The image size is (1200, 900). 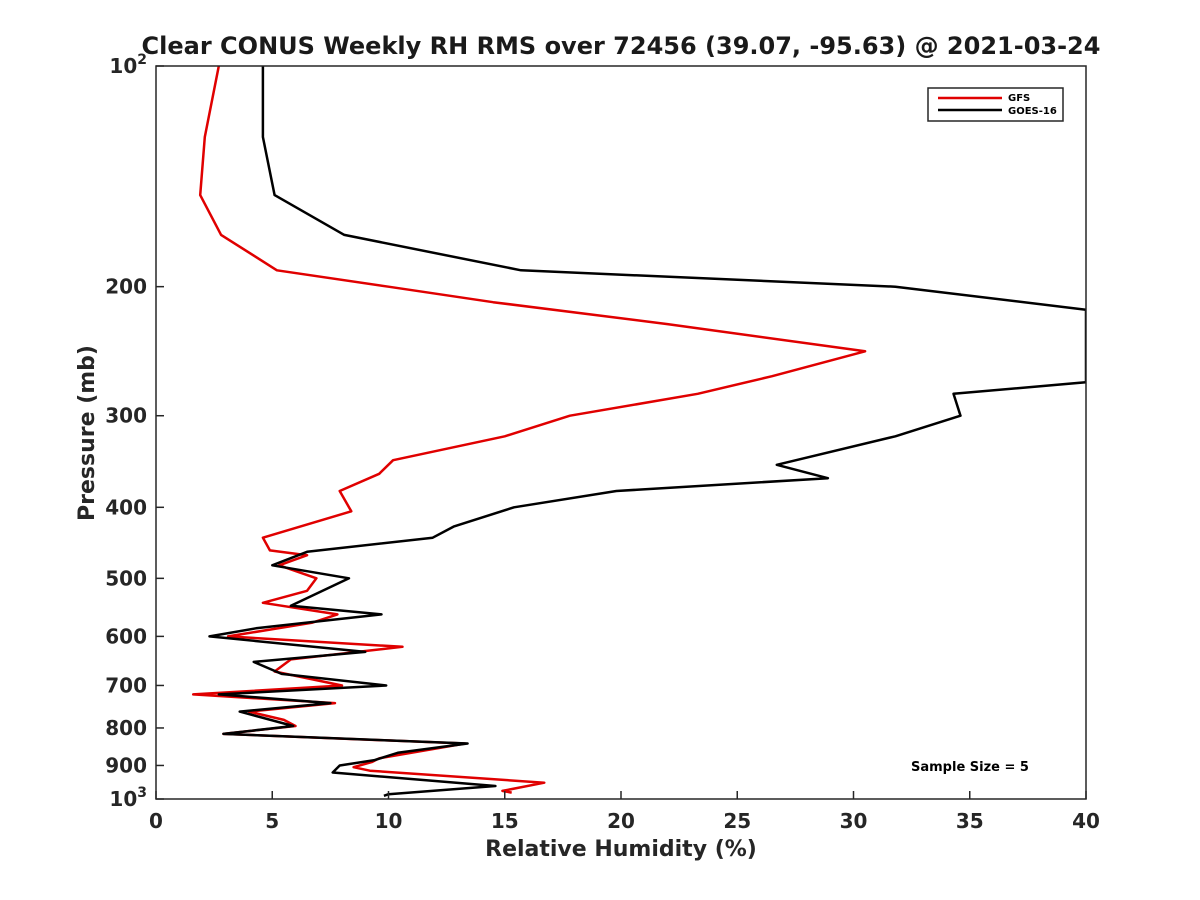 I want to click on y-axis-label: Pressure (mb), so click(x=87, y=433).